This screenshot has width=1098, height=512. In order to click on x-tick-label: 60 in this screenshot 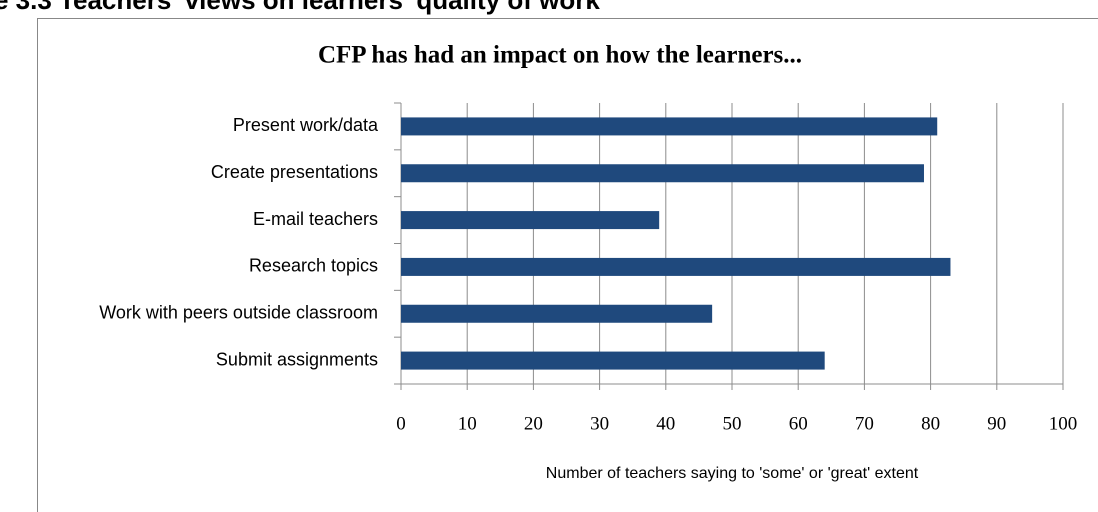, I will do `click(798, 423)`.